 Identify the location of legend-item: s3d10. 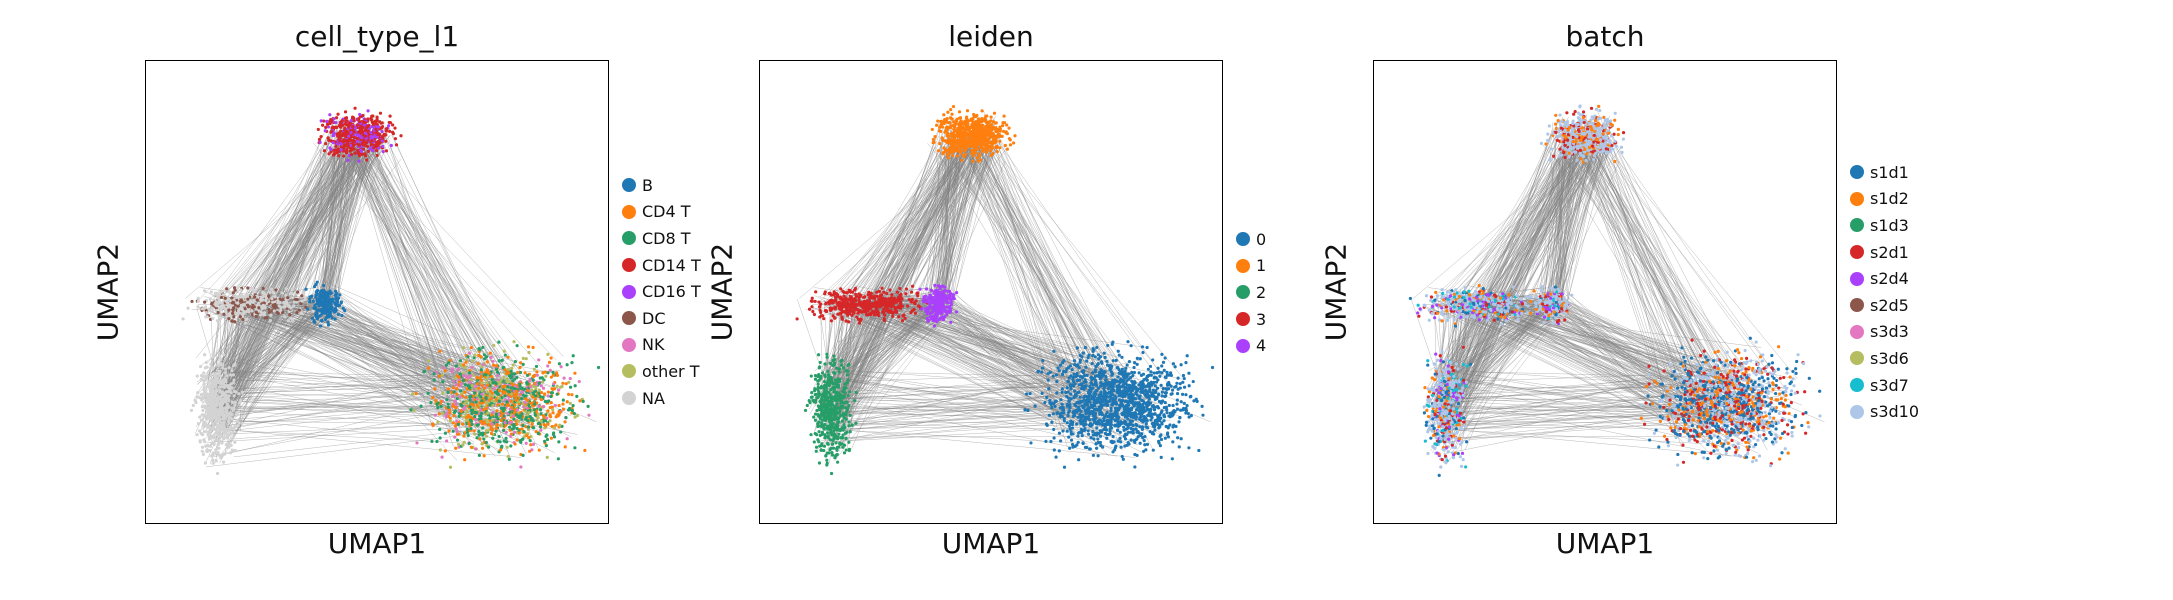
(1884, 411).